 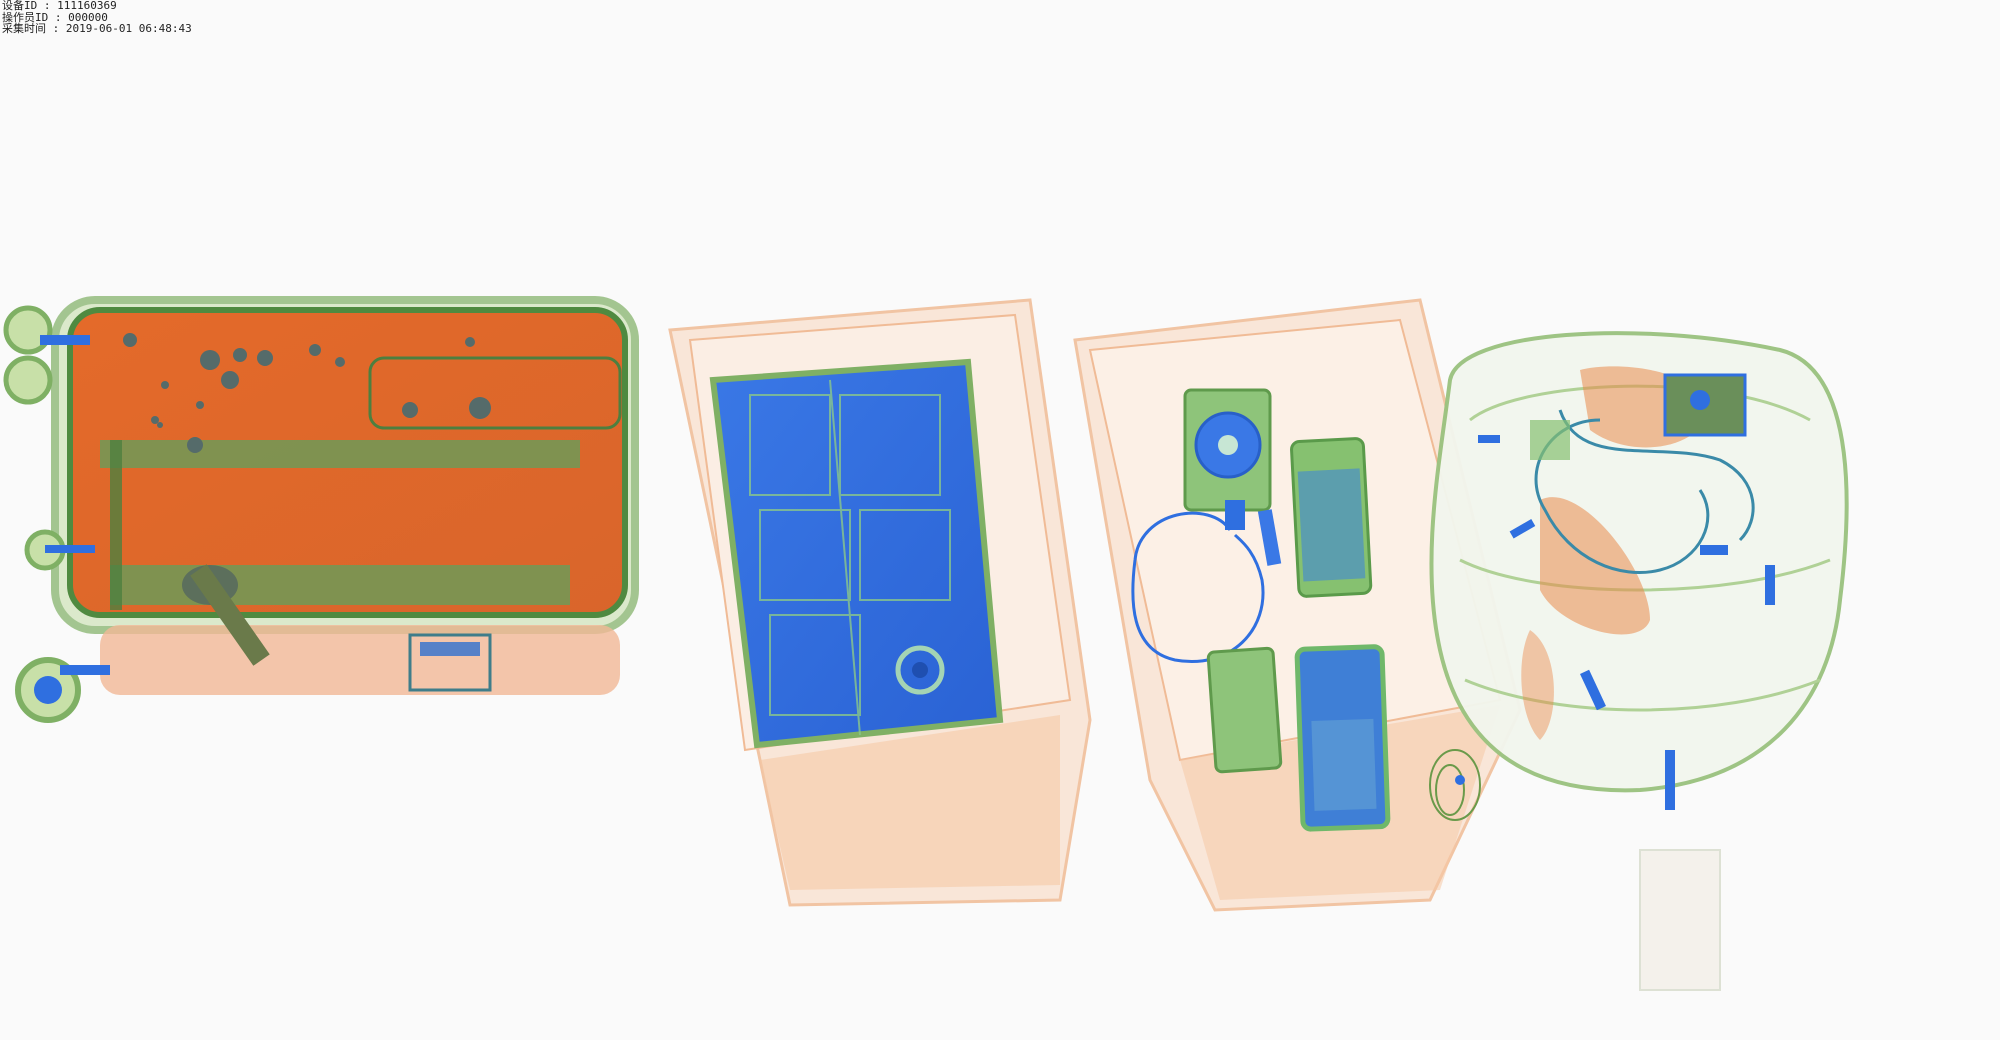 I want to click on suitcase-wheels, so click(x=56, y=514).